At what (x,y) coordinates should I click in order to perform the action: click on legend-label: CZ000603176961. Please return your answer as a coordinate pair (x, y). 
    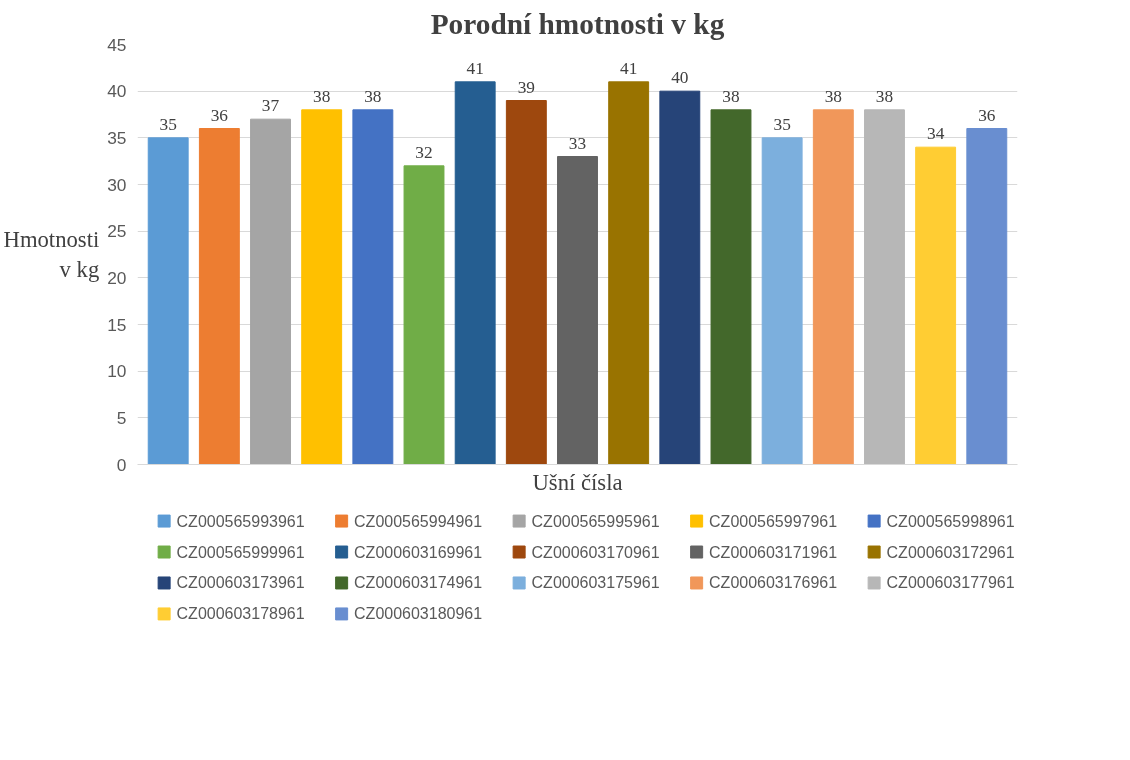
    Looking at the image, I should click on (773, 583).